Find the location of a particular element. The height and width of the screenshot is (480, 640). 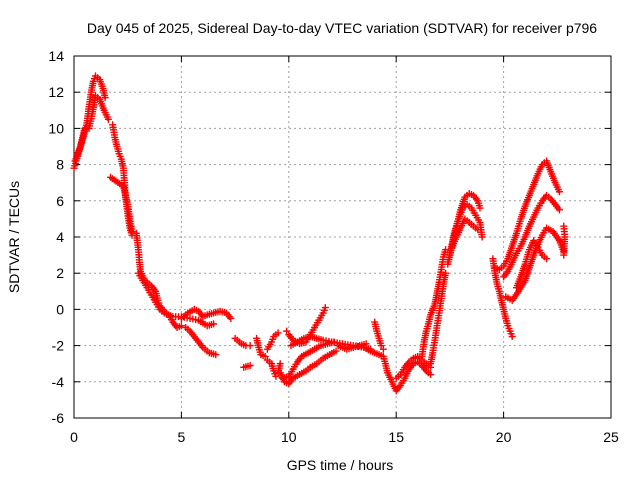

y-tick-label: -6 is located at coordinates (58, 418).